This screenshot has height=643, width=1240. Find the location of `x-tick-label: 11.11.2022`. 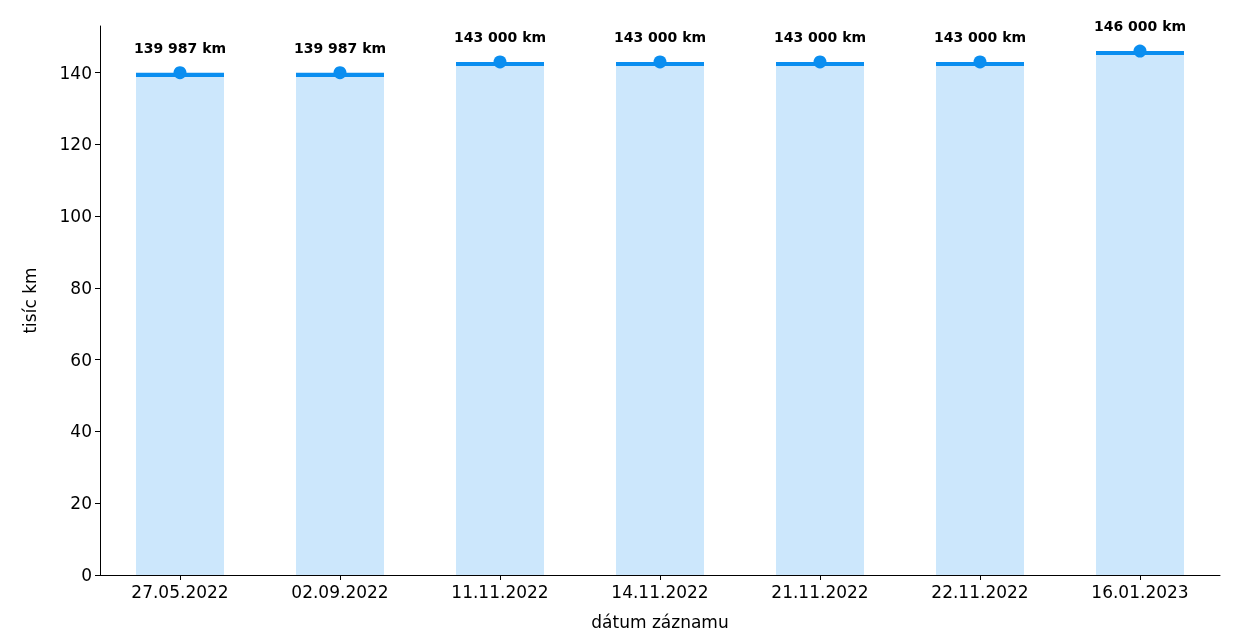

x-tick-label: 11.11.2022 is located at coordinates (500, 591).